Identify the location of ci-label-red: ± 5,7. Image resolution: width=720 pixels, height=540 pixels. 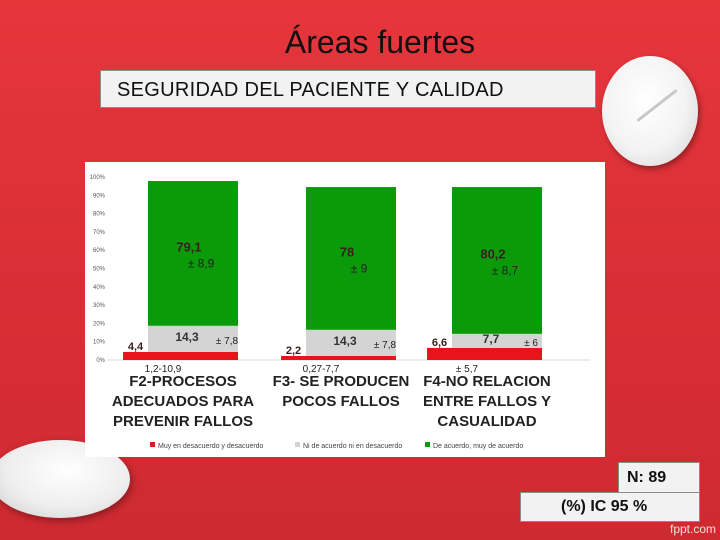
(467, 369).